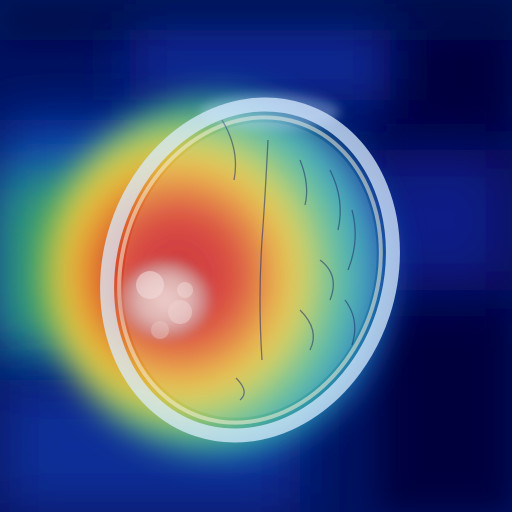  Describe the element at coordinates (165, 300) in the screenshot. I see `lesion` at that location.